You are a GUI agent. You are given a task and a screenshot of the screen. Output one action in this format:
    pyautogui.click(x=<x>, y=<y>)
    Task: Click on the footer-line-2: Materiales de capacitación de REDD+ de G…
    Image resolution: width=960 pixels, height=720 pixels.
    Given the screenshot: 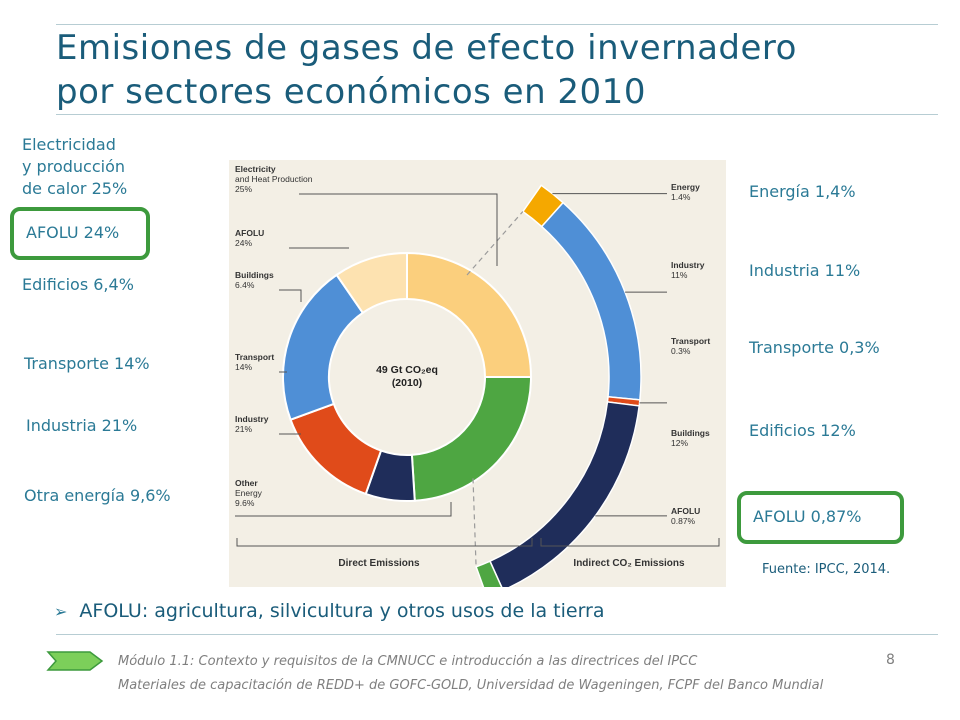 What is the action you would take?
    pyautogui.click(x=471, y=685)
    